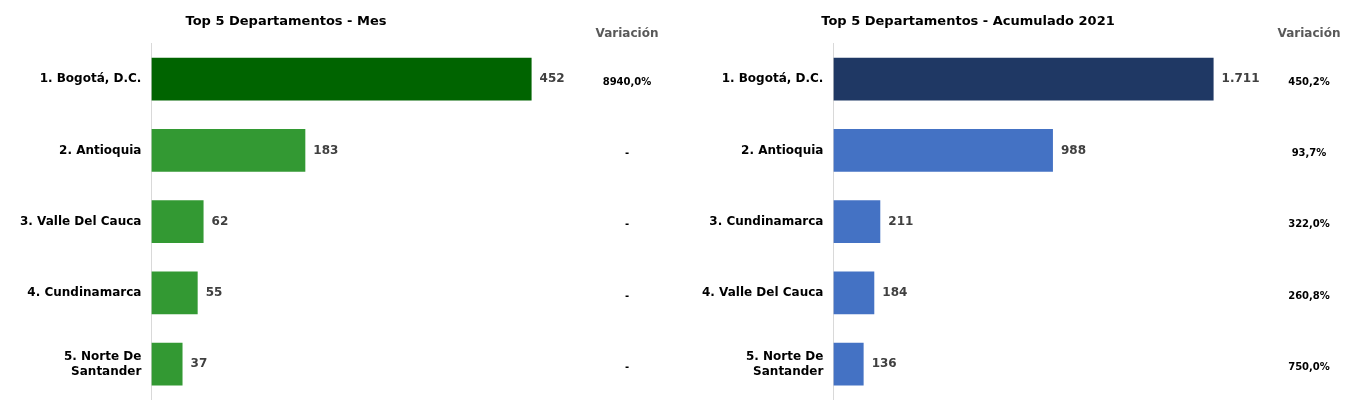  Describe the element at coordinates (1073, 149) in the screenshot. I see `data-label: 988` at that location.